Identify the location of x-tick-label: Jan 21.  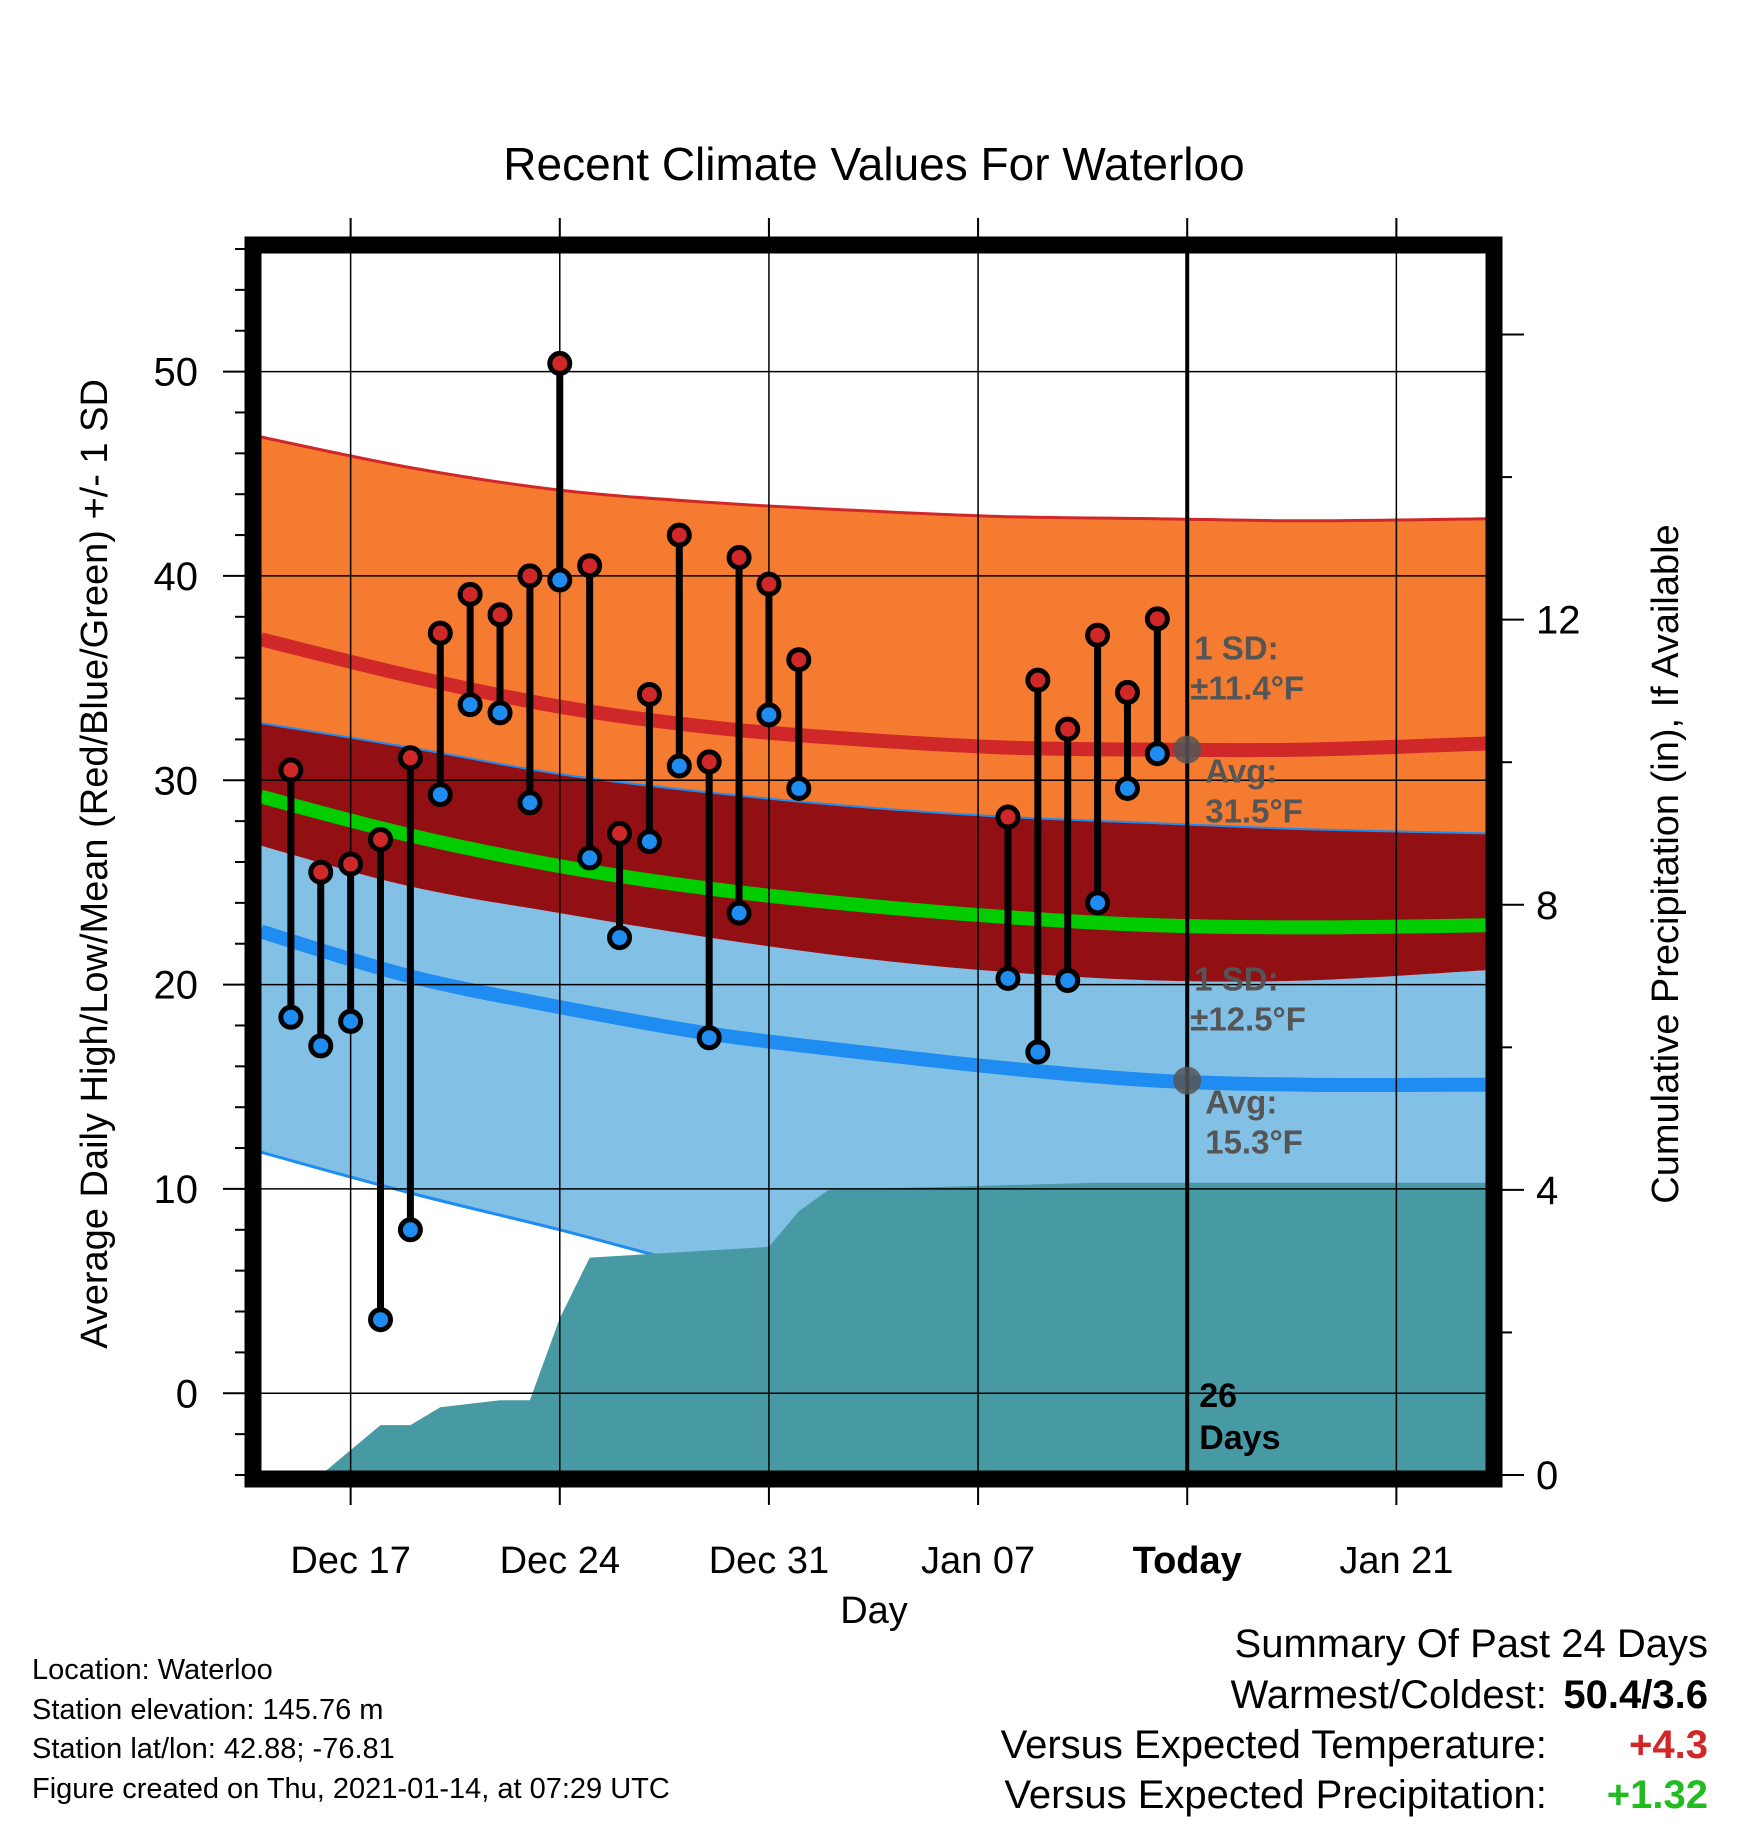
(1396, 1561).